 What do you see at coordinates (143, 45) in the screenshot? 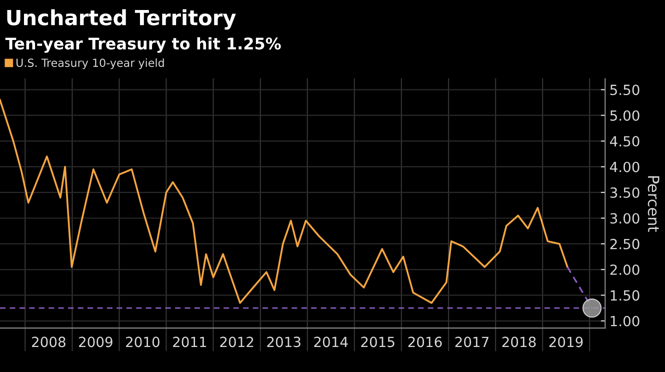
I see `chart-subtitle: Ten-year Treasury to hit 1.25%` at bounding box center [143, 45].